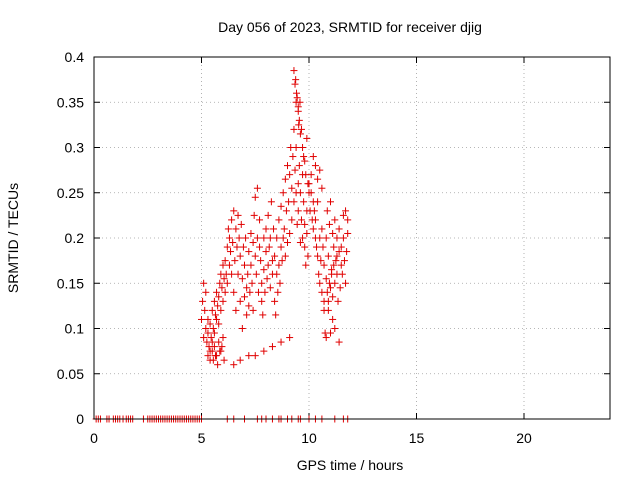  I want to click on x-tick-label: 10, so click(309, 438).